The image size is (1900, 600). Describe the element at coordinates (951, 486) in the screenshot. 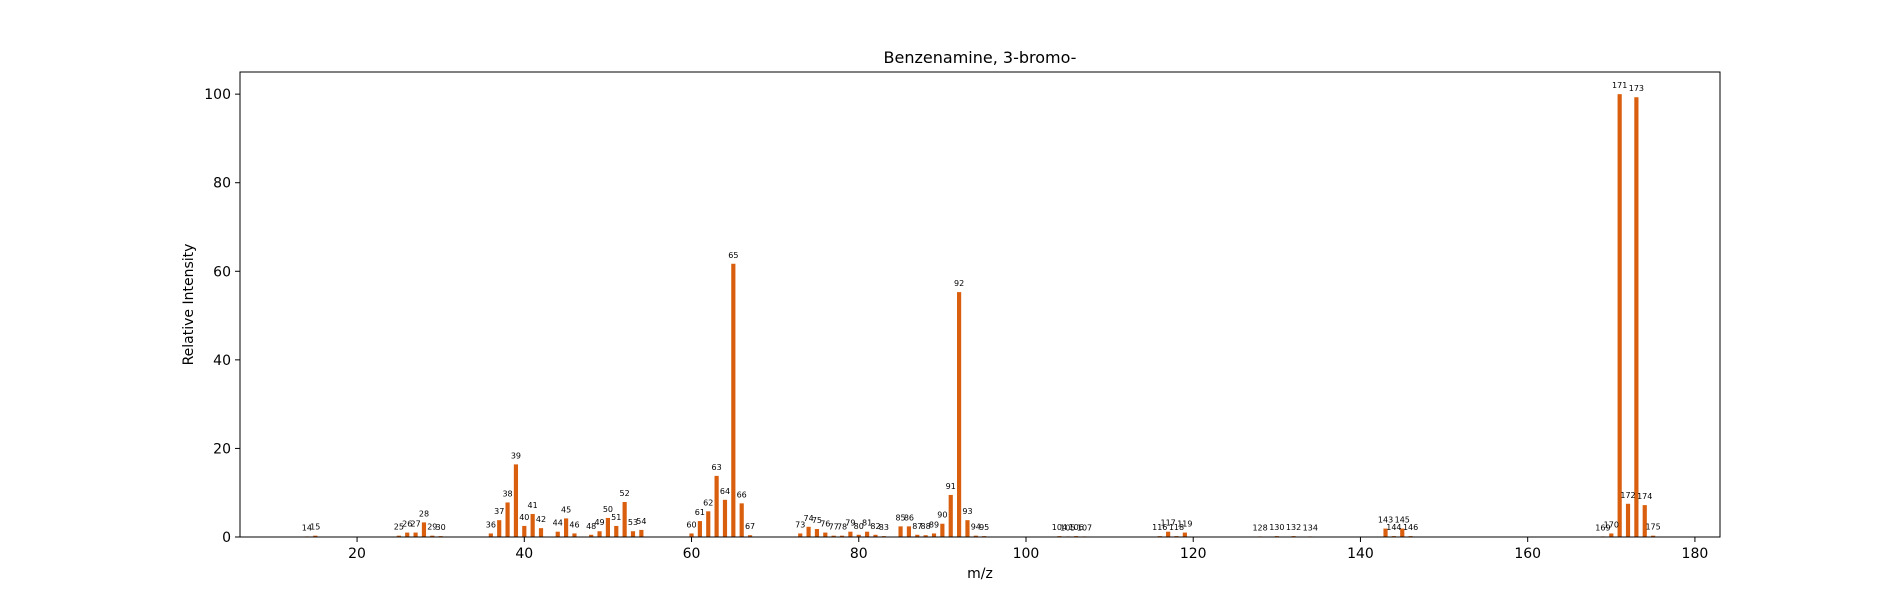

I see `peak-label: 91` at that location.